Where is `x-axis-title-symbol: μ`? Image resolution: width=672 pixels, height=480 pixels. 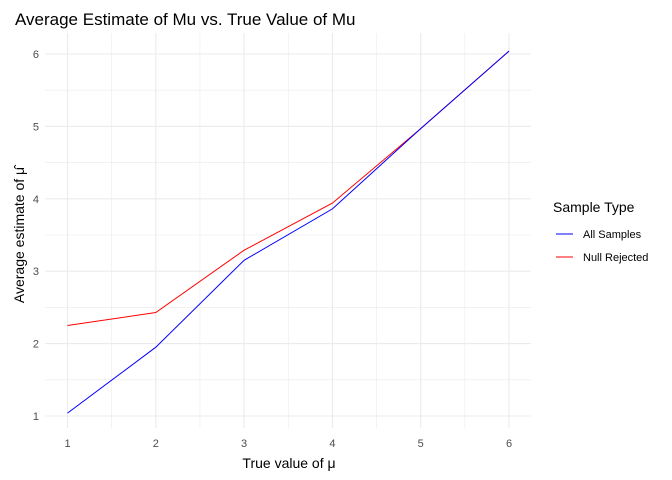 x-axis-title-symbol: μ is located at coordinates (332, 463).